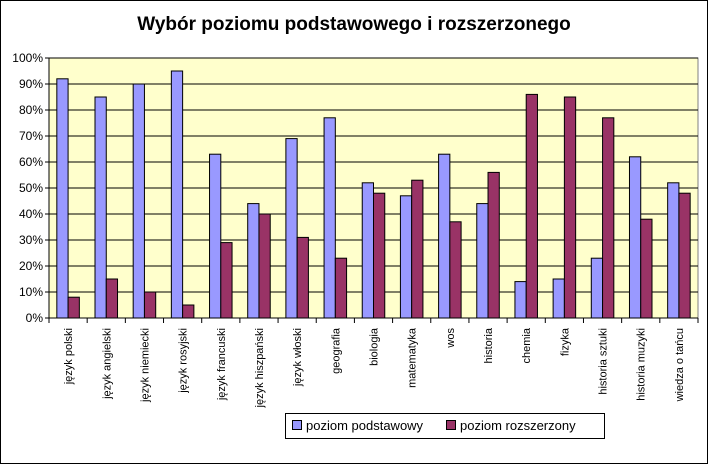  What do you see at coordinates (31, 136) in the screenshot?
I see `y-tick-label: 70%` at bounding box center [31, 136].